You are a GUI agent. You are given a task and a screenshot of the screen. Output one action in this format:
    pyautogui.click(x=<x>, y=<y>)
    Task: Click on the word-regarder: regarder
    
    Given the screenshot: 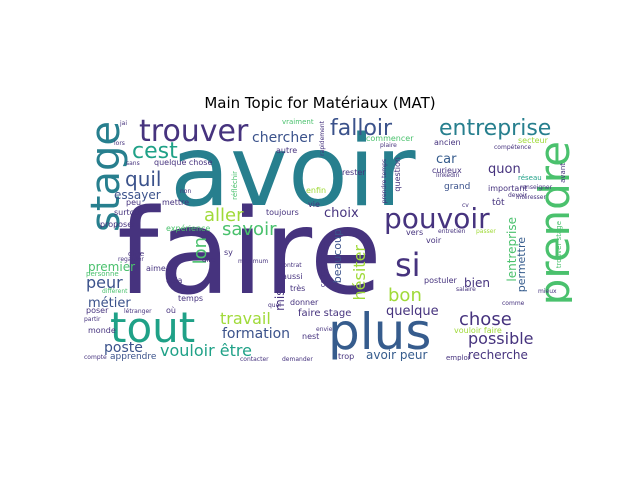 What is the action you would take?
    pyautogui.click(x=131, y=259)
    